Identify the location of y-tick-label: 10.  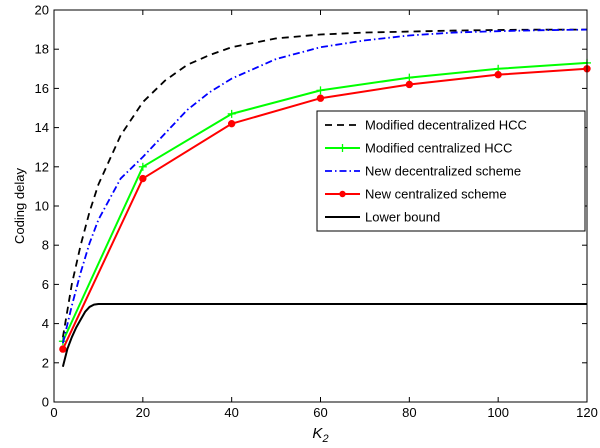
(42, 206).